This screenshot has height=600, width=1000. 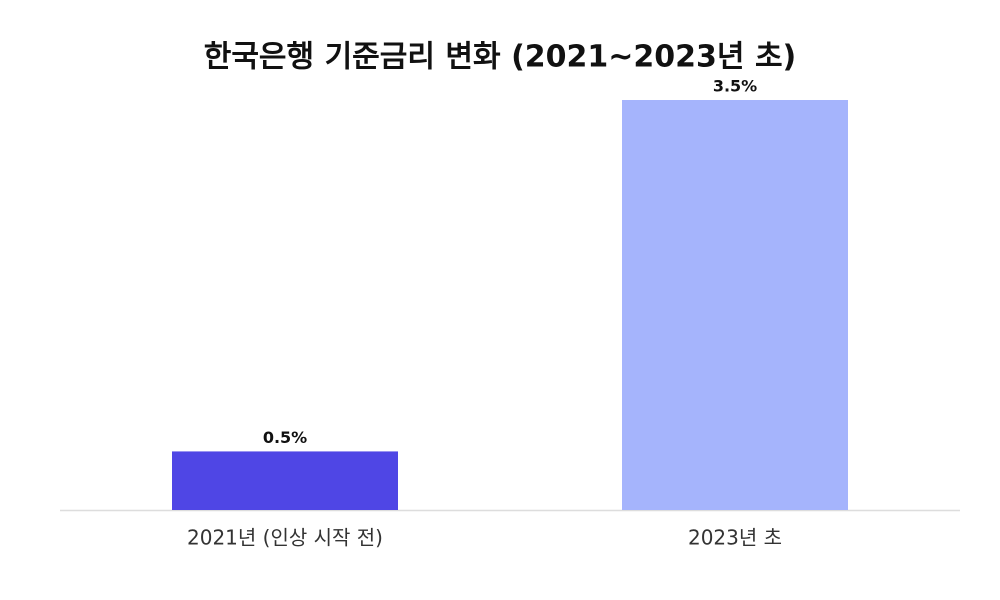 What do you see at coordinates (285, 437) in the screenshot?
I see `value-label: 0.5%` at bounding box center [285, 437].